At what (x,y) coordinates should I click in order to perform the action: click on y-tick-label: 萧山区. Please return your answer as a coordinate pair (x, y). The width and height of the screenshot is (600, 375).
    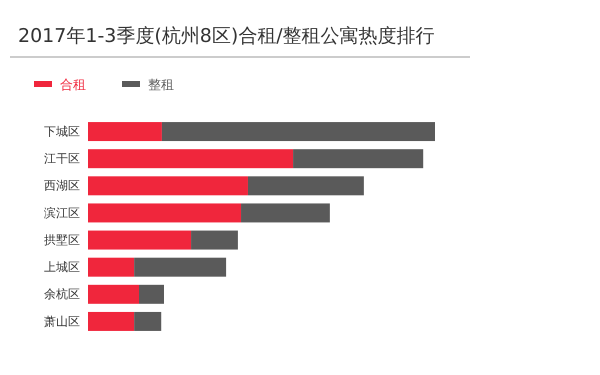
    Looking at the image, I should click on (62, 321).